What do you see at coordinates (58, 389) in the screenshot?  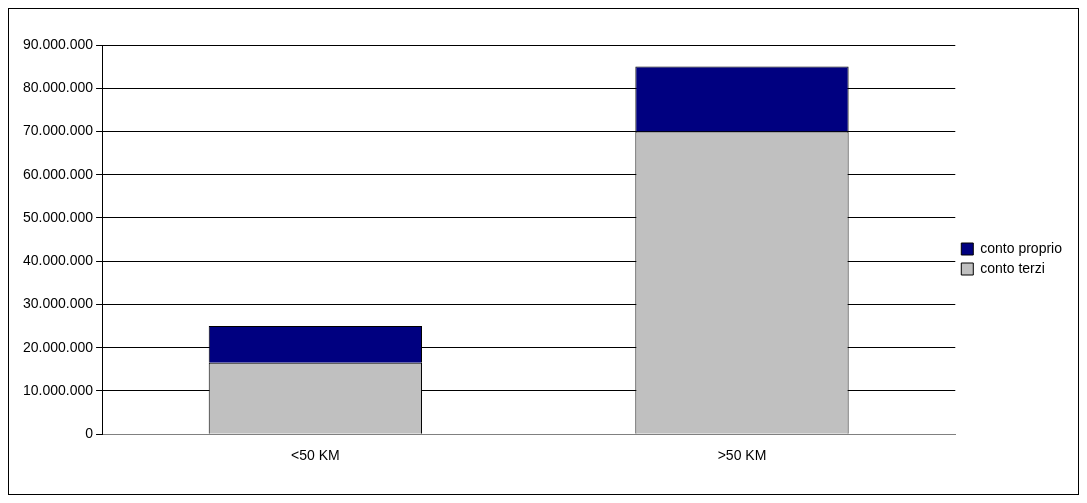 I see `y-tick-label: 10.000.000` at bounding box center [58, 389].